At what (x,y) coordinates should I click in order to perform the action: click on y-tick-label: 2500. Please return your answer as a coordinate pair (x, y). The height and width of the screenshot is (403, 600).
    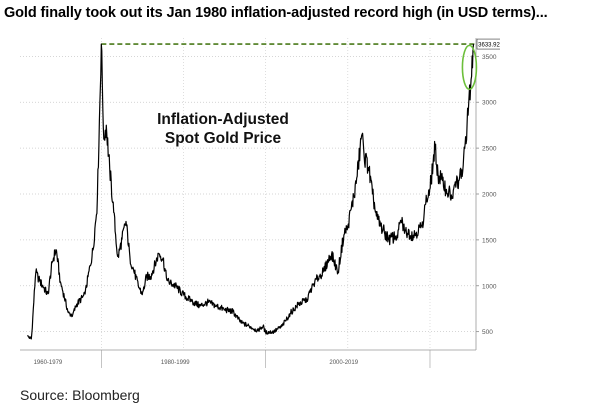
    Looking at the image, I should click on (489, 149).